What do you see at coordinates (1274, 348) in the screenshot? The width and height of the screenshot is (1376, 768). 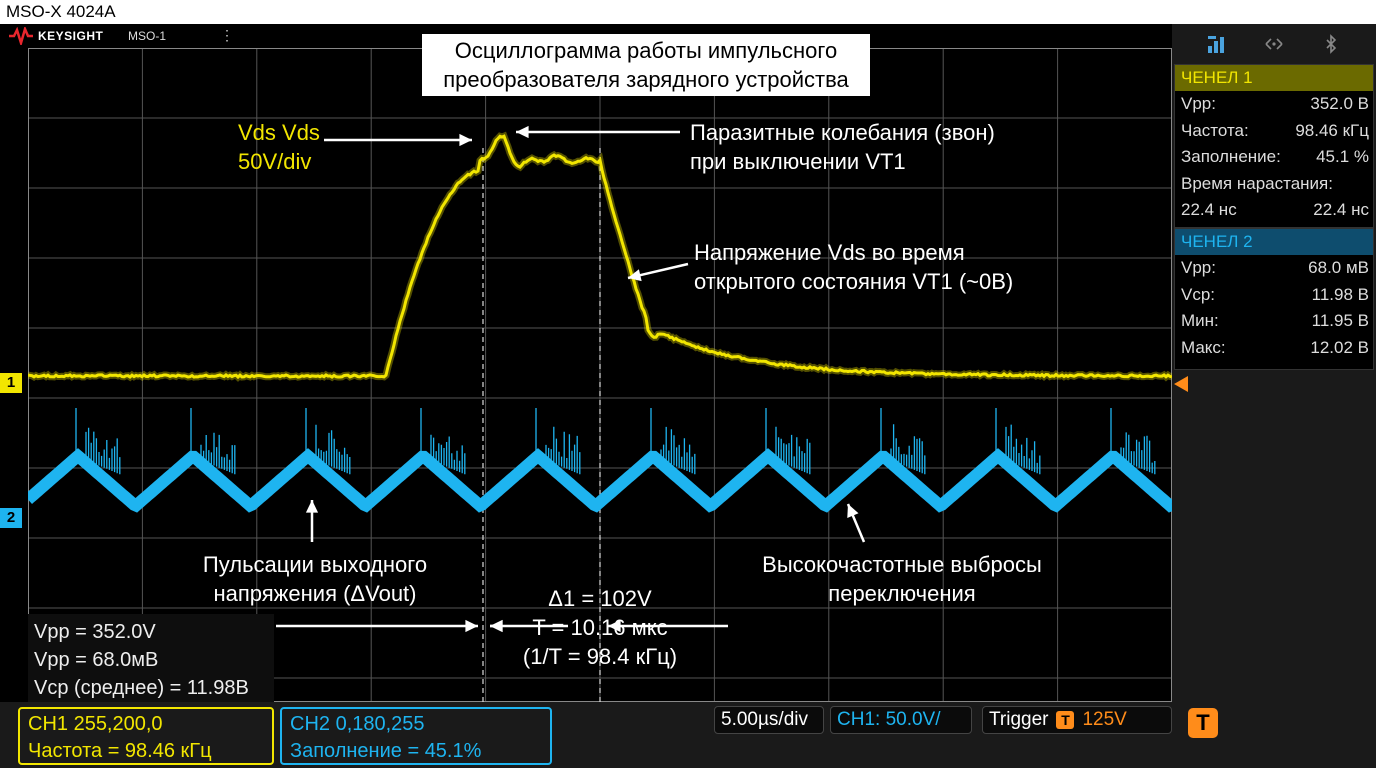 I see `ch2-row: Макс: 12.02 В` at bounding box center [1274, 348].